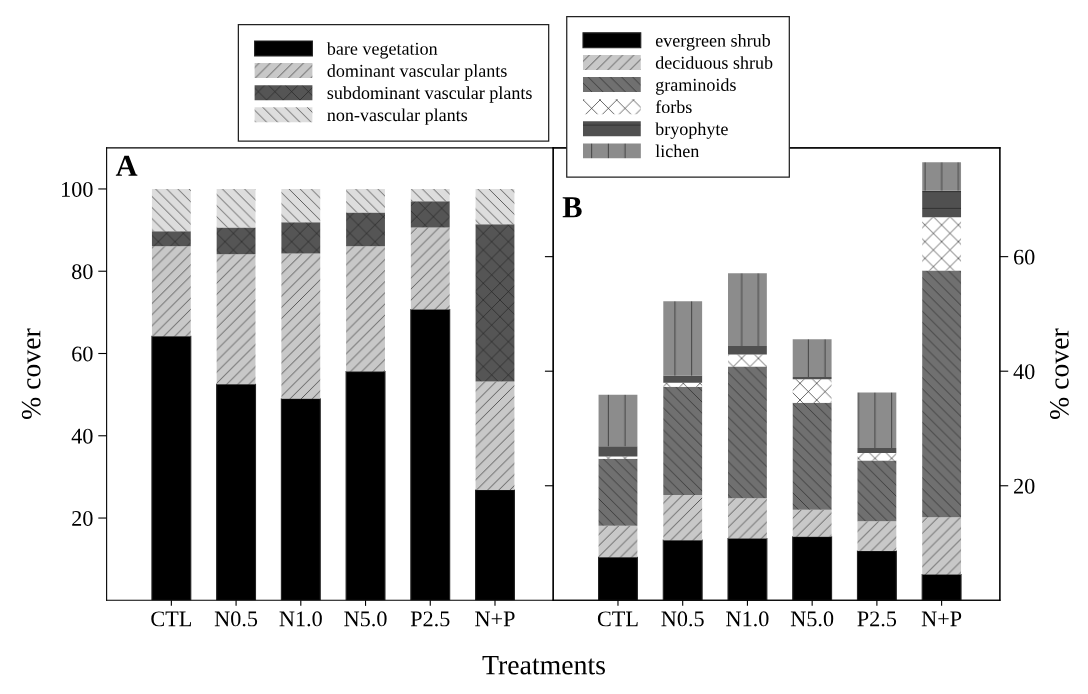 Image resolution: width=1088 pixels, height=694 pixels. What do you see at coordinates (677, 151) in the screenshot?
I see `legend-label: lichen` at bounding box center [677, 151].